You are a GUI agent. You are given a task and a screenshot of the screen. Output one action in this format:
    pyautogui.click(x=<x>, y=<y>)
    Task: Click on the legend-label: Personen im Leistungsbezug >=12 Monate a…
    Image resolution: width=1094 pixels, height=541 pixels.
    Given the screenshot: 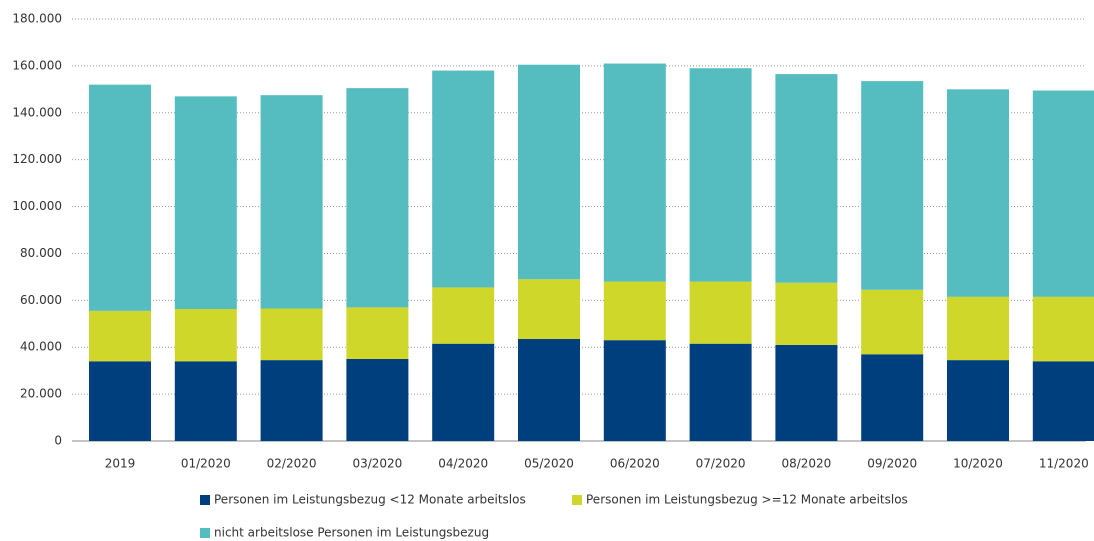 What is the action you would take?
    pyautogui.click(x=747, y=500)
    